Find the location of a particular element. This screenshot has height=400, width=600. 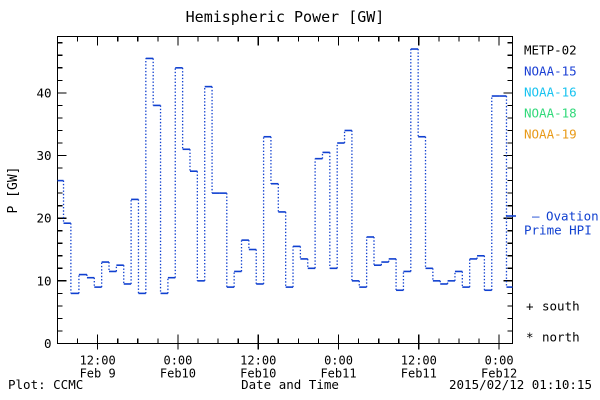

x-tick-label-date: Feb12 is located at coordinates (499, 374).